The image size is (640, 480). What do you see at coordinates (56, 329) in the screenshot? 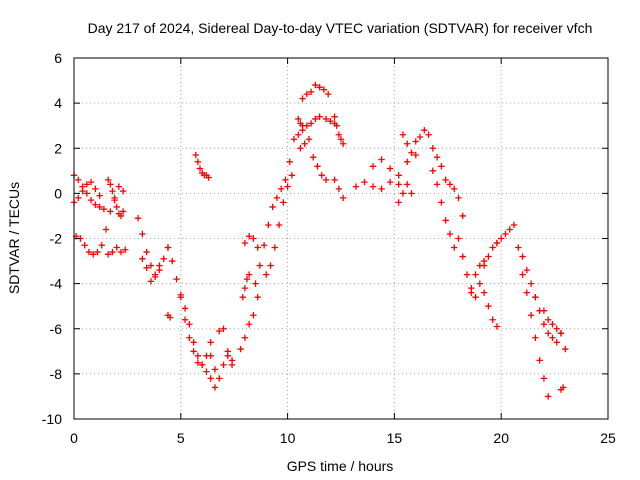
I see `y-tick-label: -6` at bounding box center [56, 329].